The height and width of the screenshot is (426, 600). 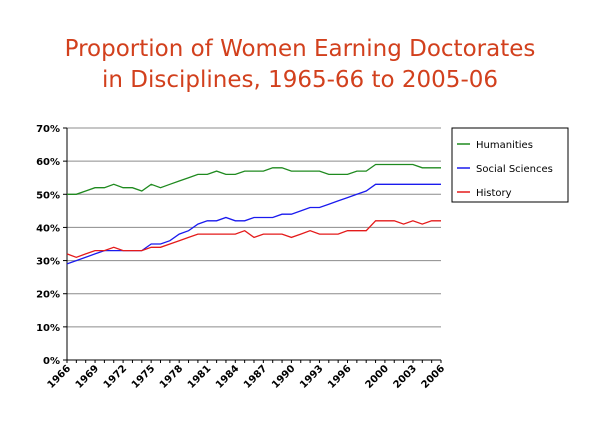 What do you see at coordinates (339, 376) in the screenshot?
I see `x-tick-label: 1996` at bounding box center [339, 376].